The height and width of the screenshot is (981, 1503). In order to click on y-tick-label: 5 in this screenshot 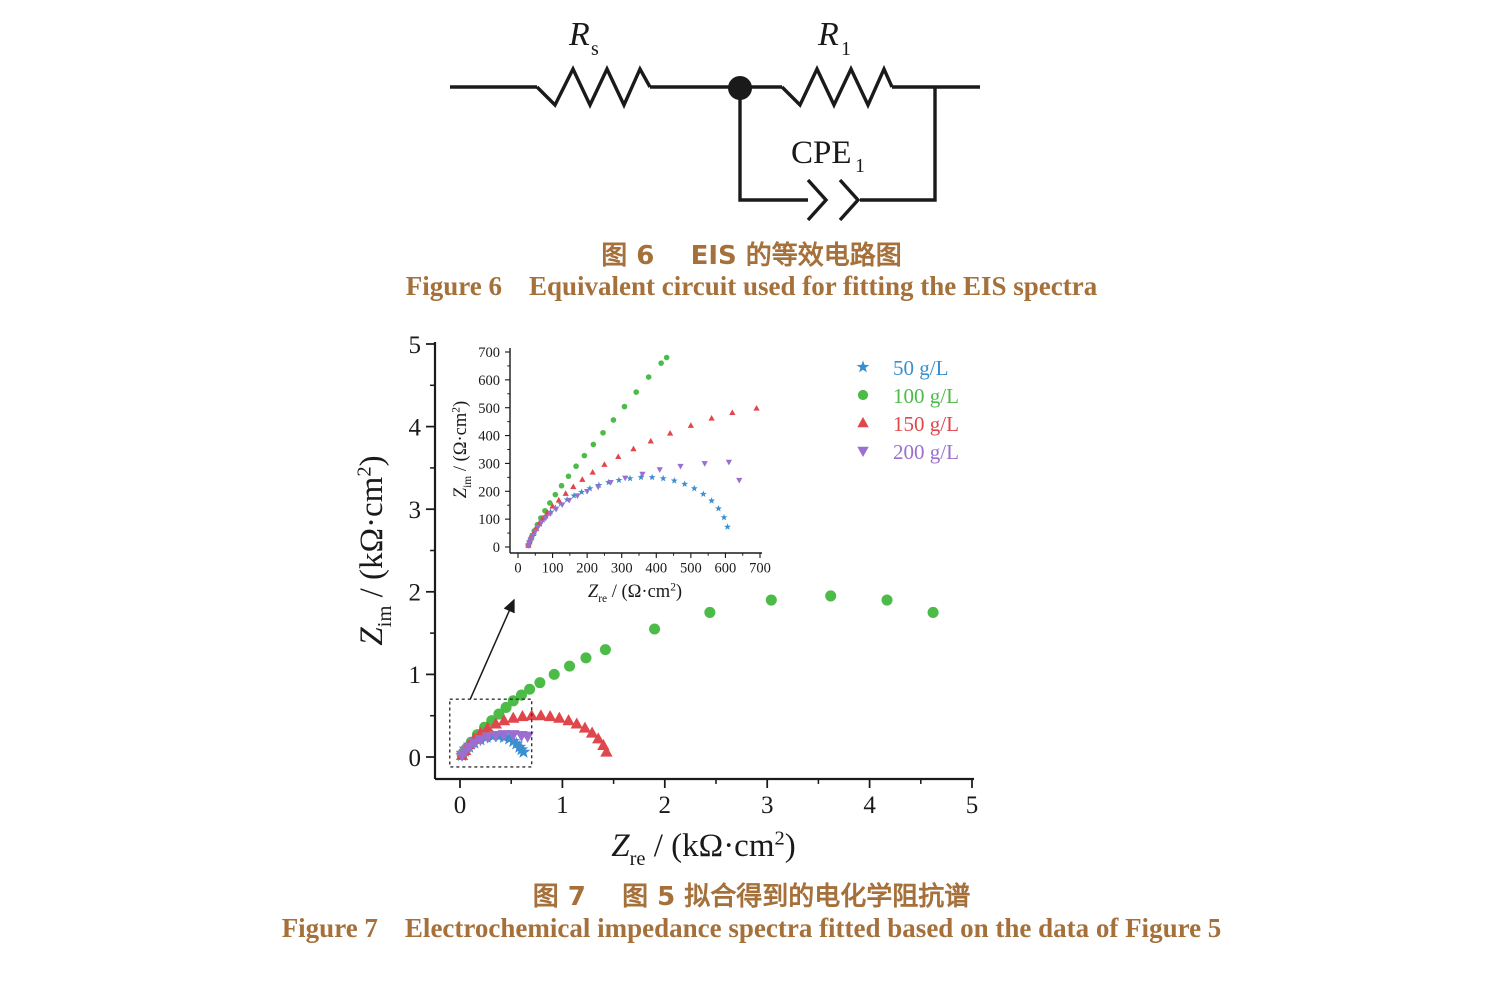, I will do `click(415, 345)`.